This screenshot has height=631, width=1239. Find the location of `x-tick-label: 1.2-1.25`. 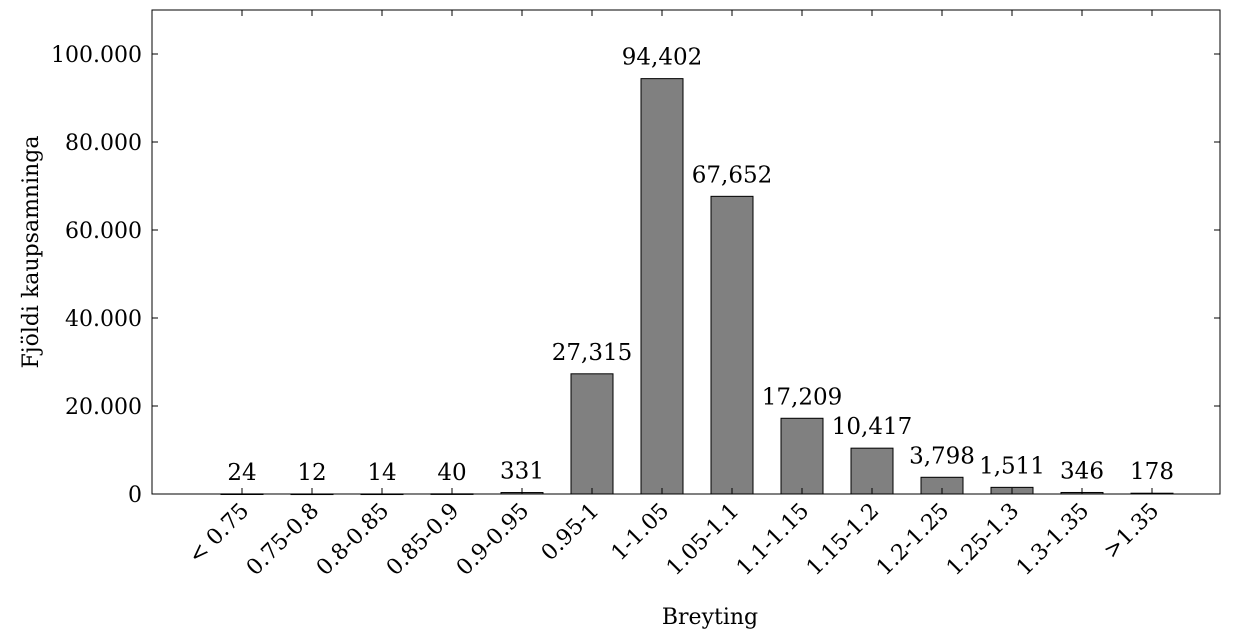

x-tick-label: 1.2-1.25 is located at coordinates (913, 540).